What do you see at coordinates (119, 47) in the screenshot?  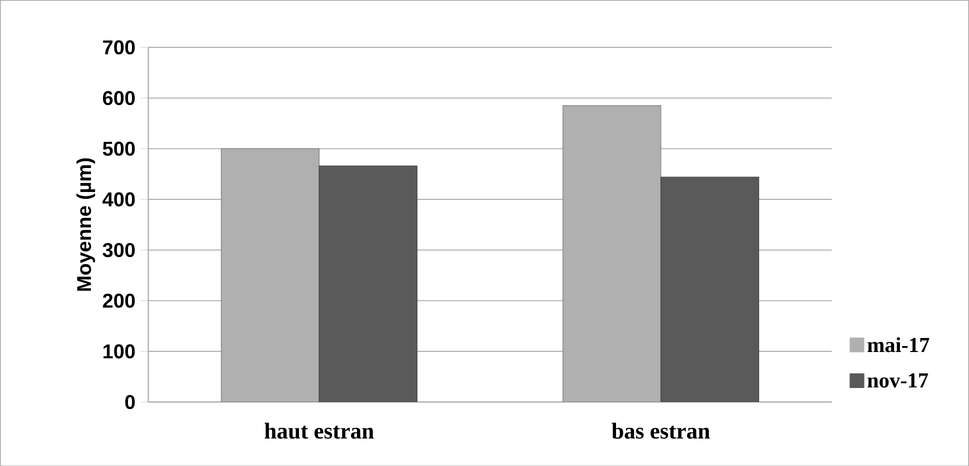 I see `y-tick-label: 700` at bounding box center [119, 47].